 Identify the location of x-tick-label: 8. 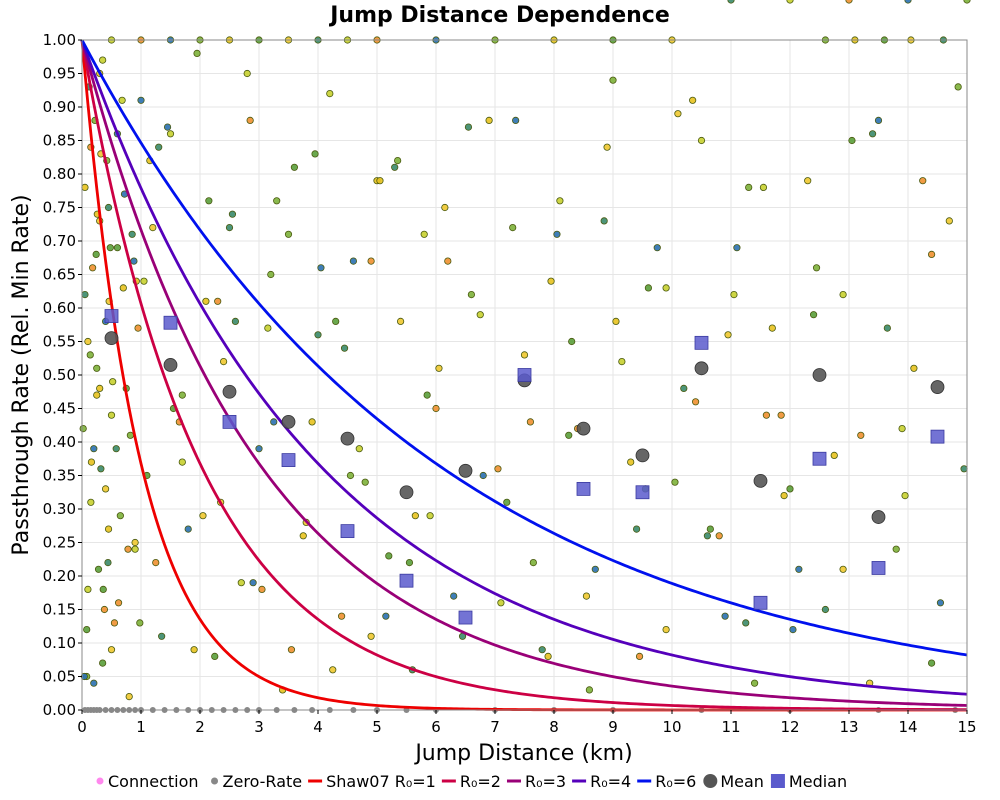
(554, 727).